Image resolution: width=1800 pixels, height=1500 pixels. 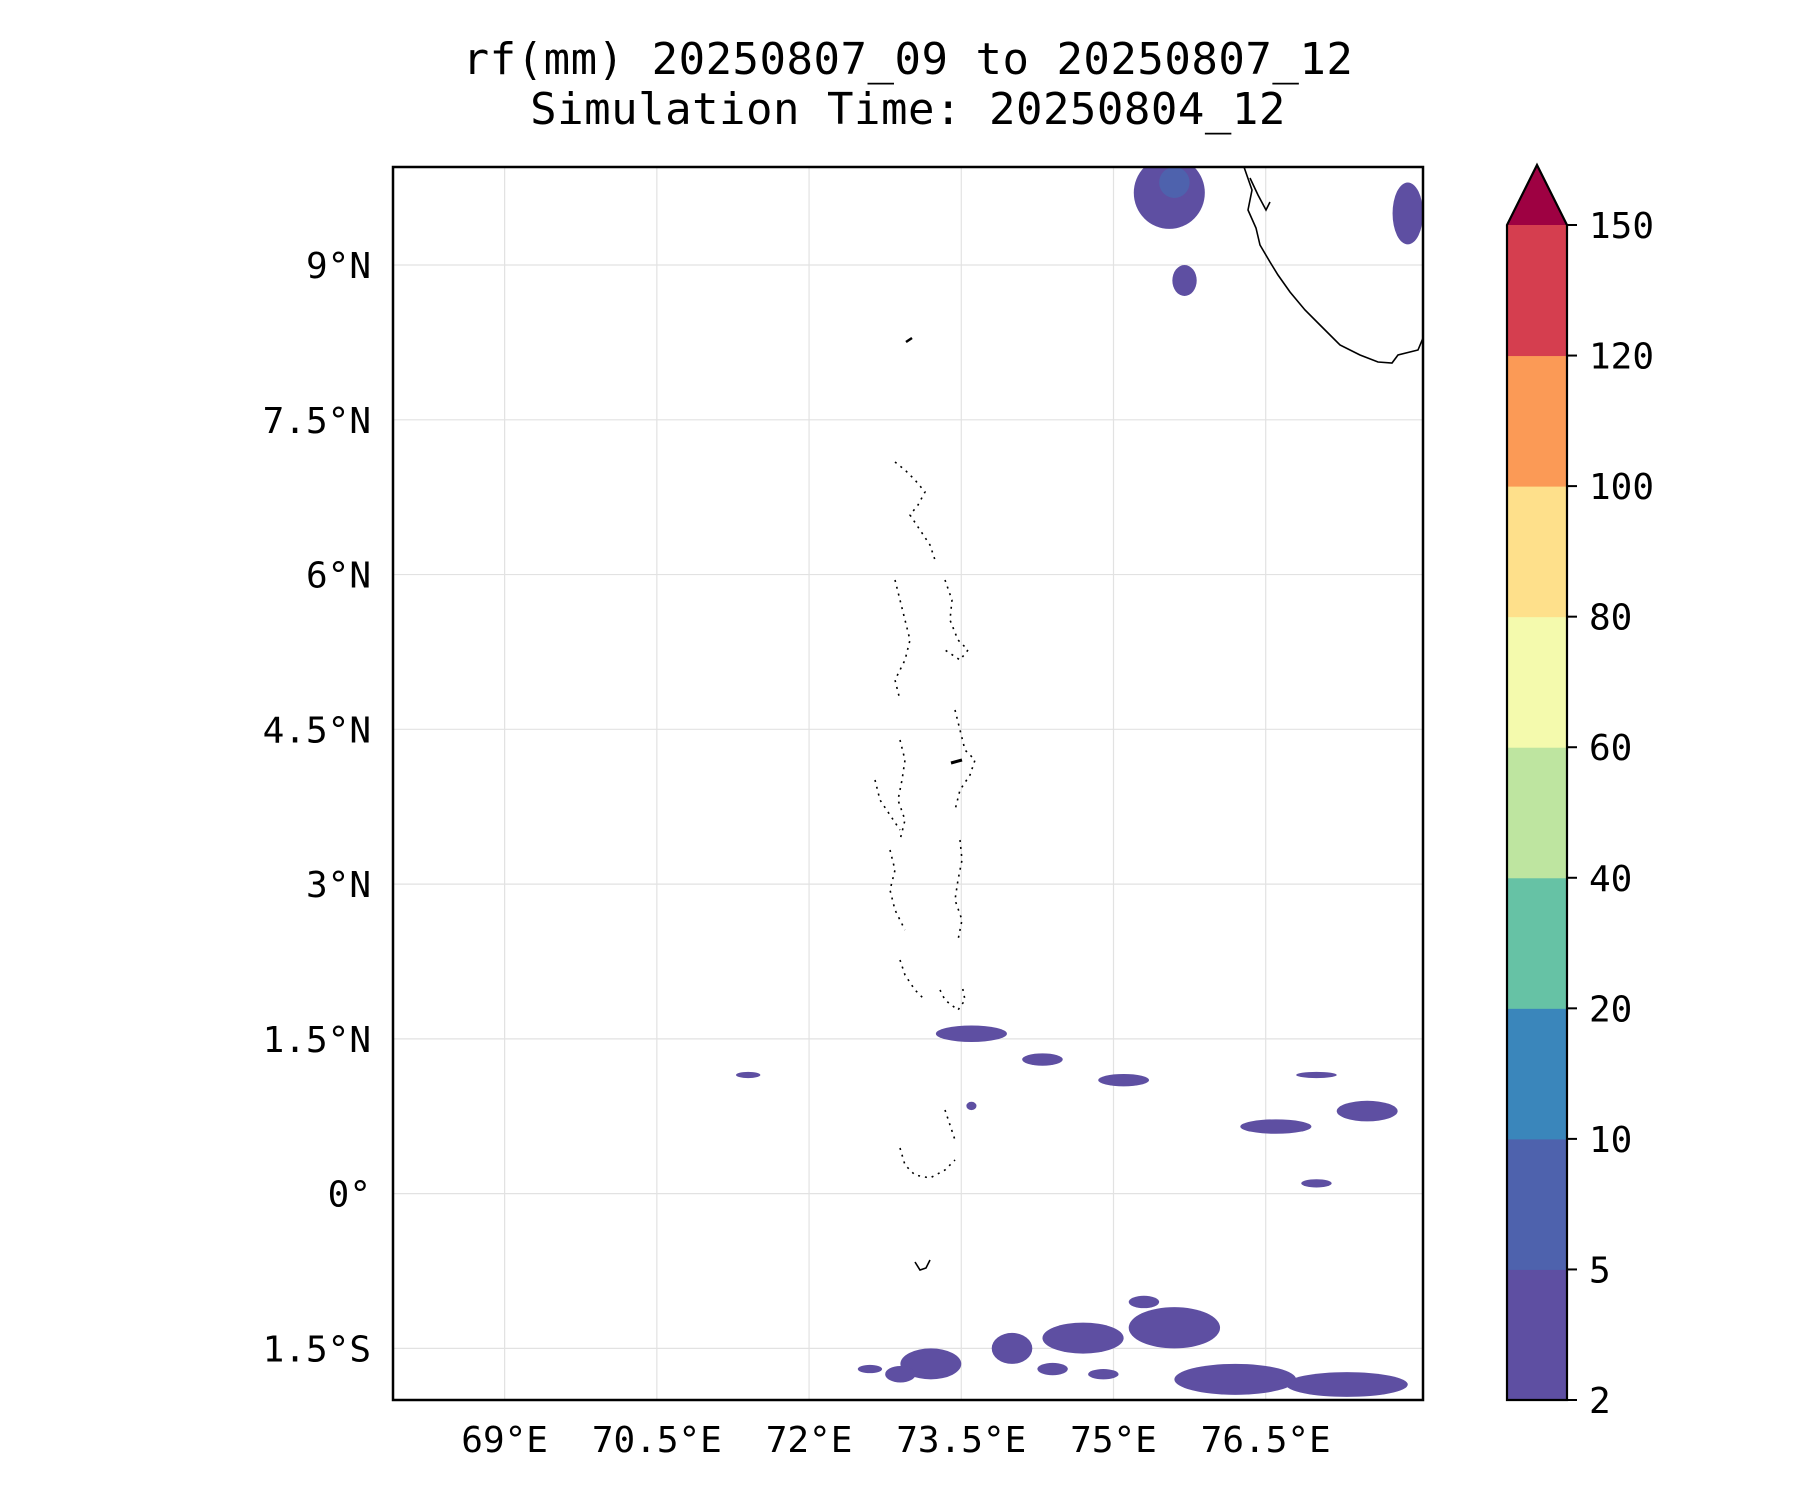 What do you see at coordinates (1621, 226) in the screenshot?
I see `colorbar-tick-label: 150` at bounding box center [1621, 226].